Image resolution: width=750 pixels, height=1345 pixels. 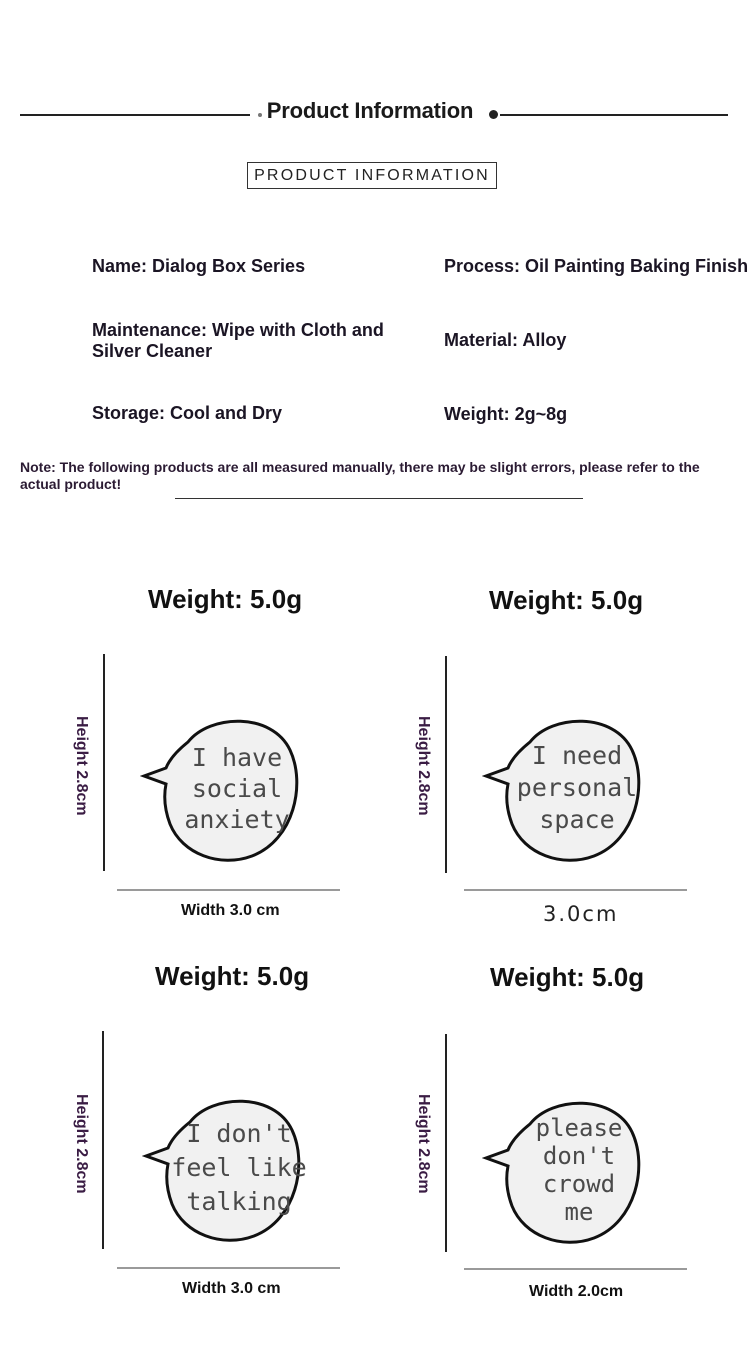 I want to click on pin-line: I don't, so click(x=239, y=1133).